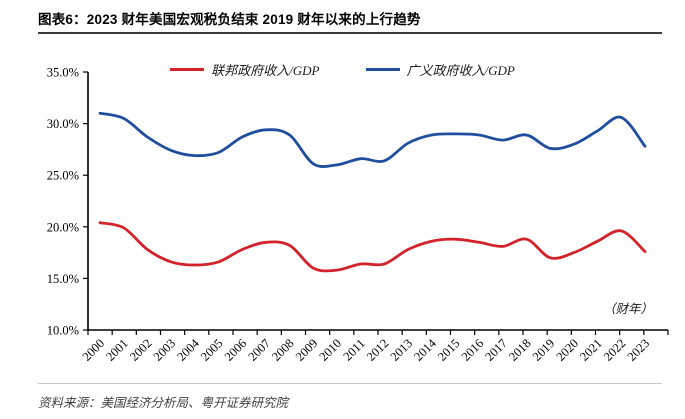 Image resolution: width=685 pixels, height=419 pixels. Describe the element at coordinates (265, 70) in the screenshot. I see `legend-label: 联邦政府收入/GDP` at that location.